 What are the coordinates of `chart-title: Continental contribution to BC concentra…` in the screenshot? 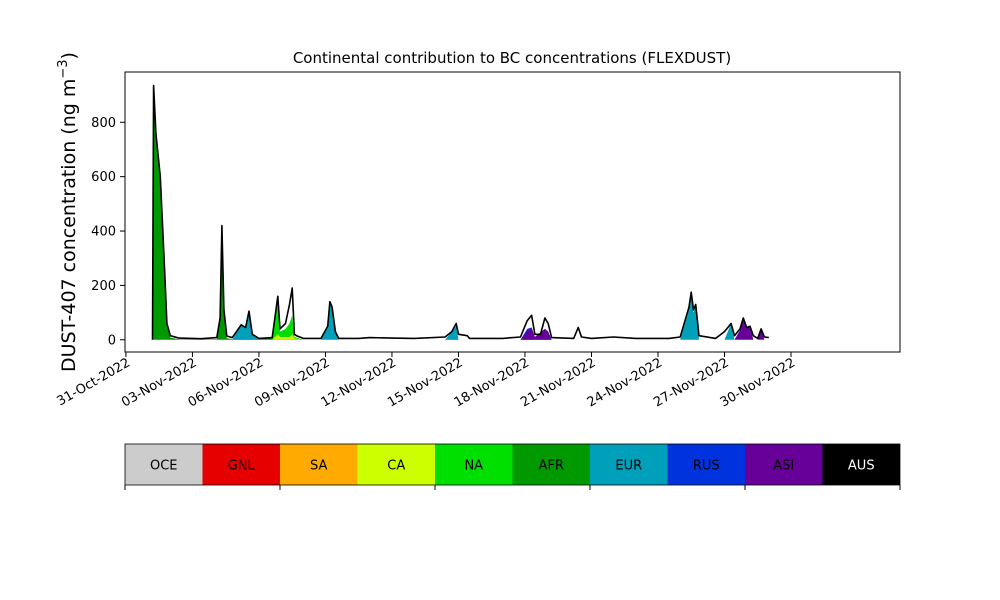 It's located at (512, 58).